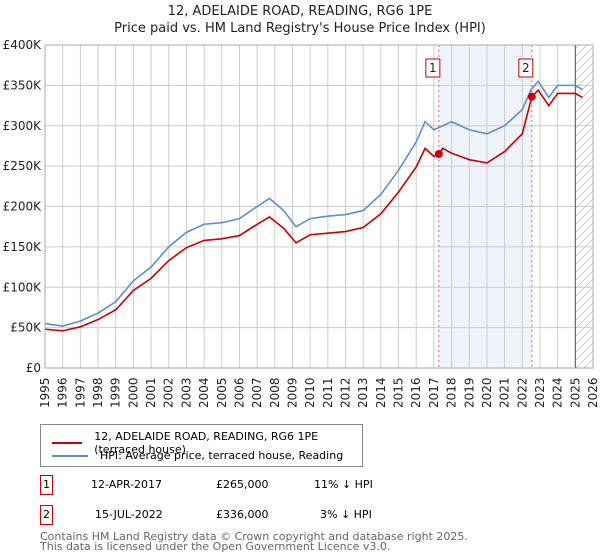 This screenshot has height=560, width=600. I want to click on sale-hpi: 3% ↓ HPI, so click(346, 514).